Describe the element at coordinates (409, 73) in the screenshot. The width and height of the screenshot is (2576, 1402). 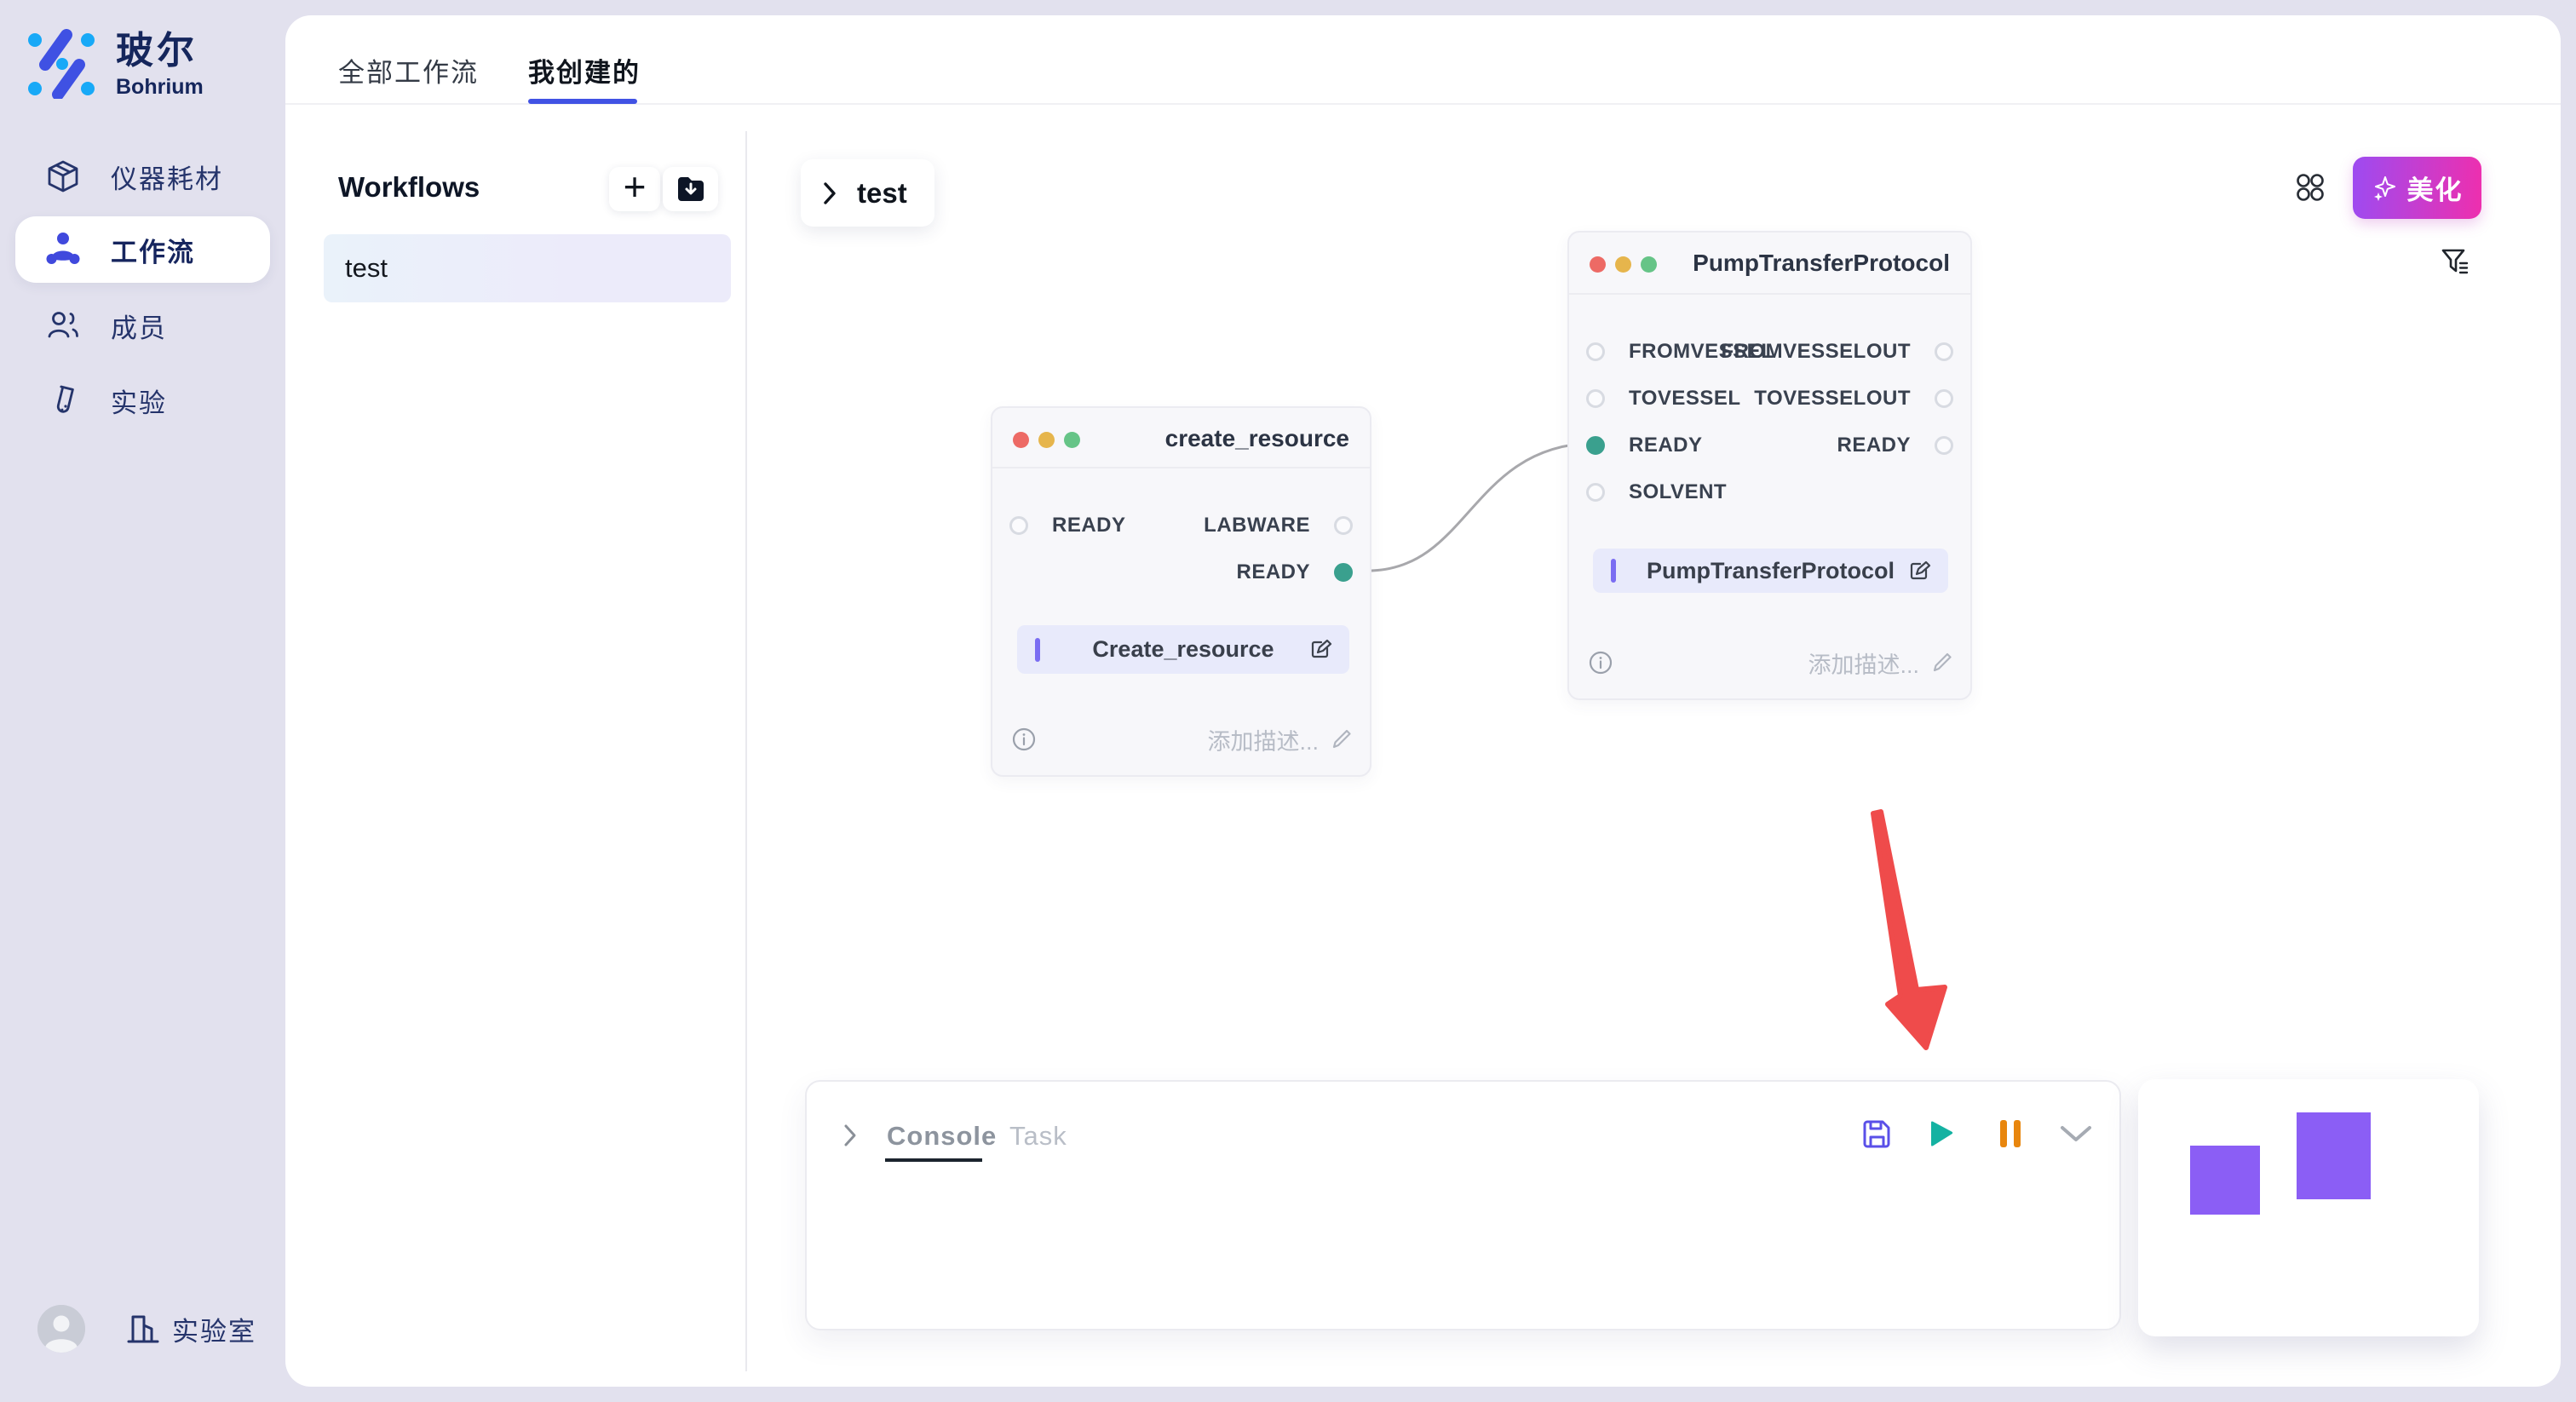
I see `tab-all-workflows: 全部工作流` at that location.